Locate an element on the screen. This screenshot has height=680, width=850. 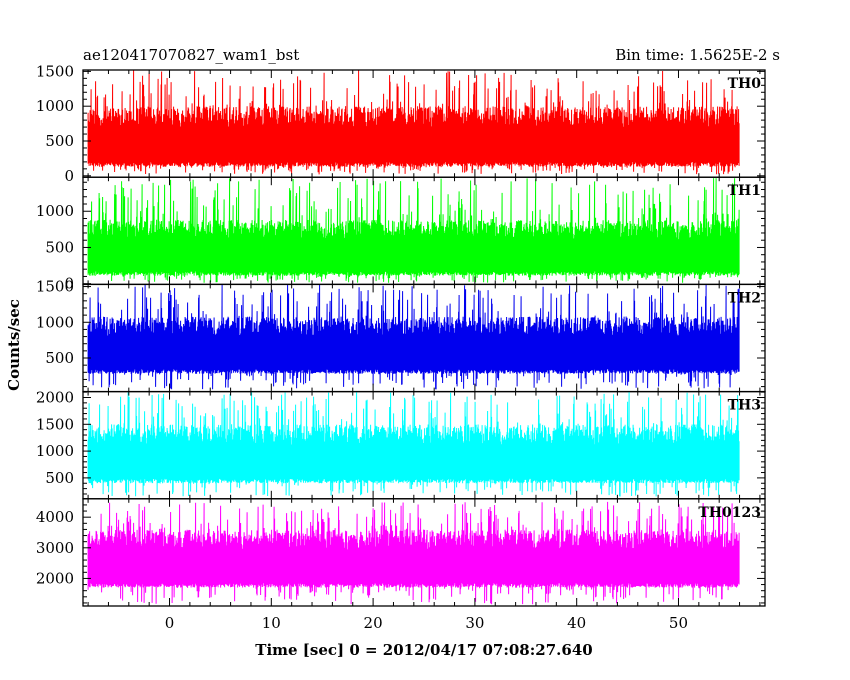
panel-label-th0: TH0 is located at coordinates (745, 84).